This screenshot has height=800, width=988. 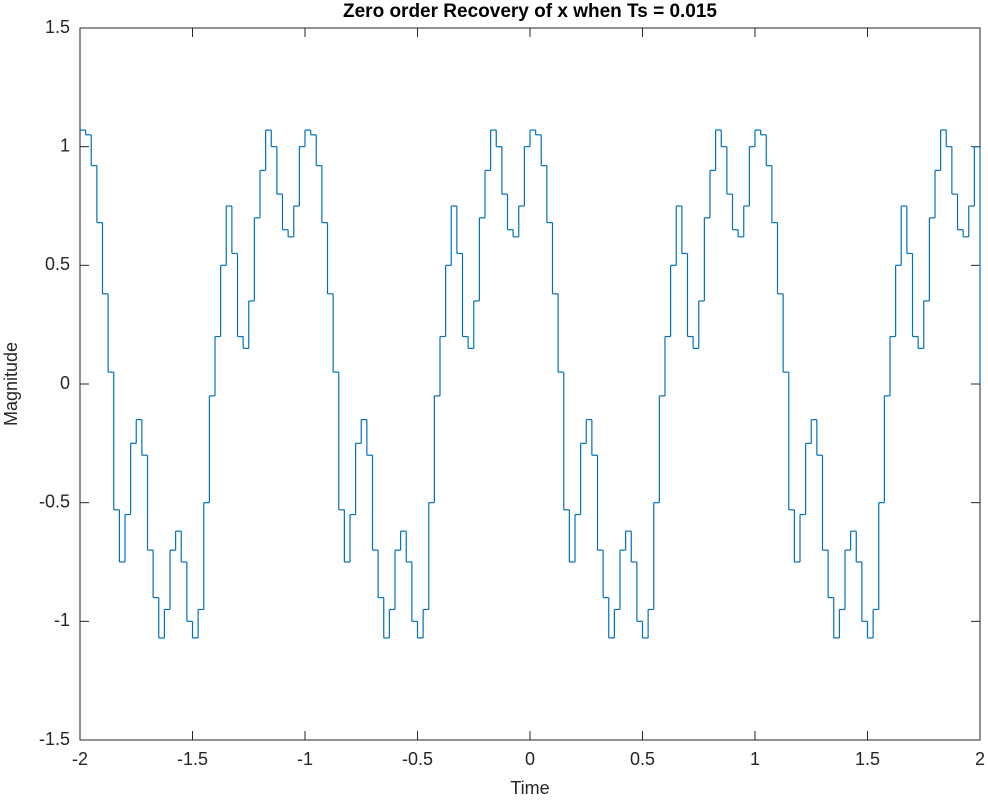 What do you see at coordinates (62, 620) in the screenshot?
I see `y-tick-label: -1` at bounding box center [62, 620].